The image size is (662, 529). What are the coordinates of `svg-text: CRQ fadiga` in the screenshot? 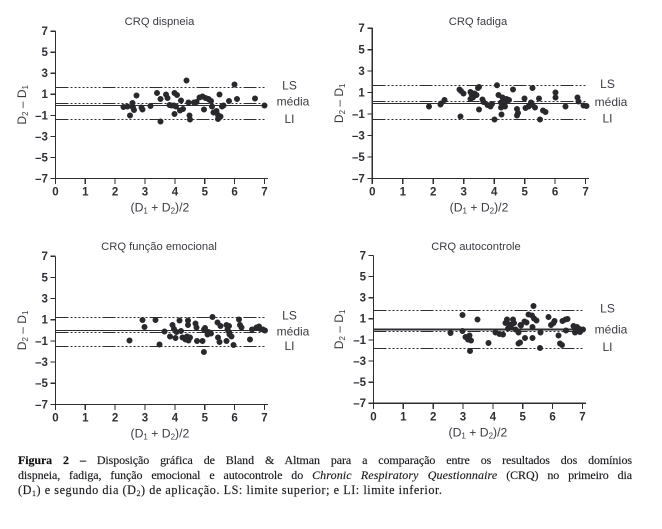 It's located at (478, 22).